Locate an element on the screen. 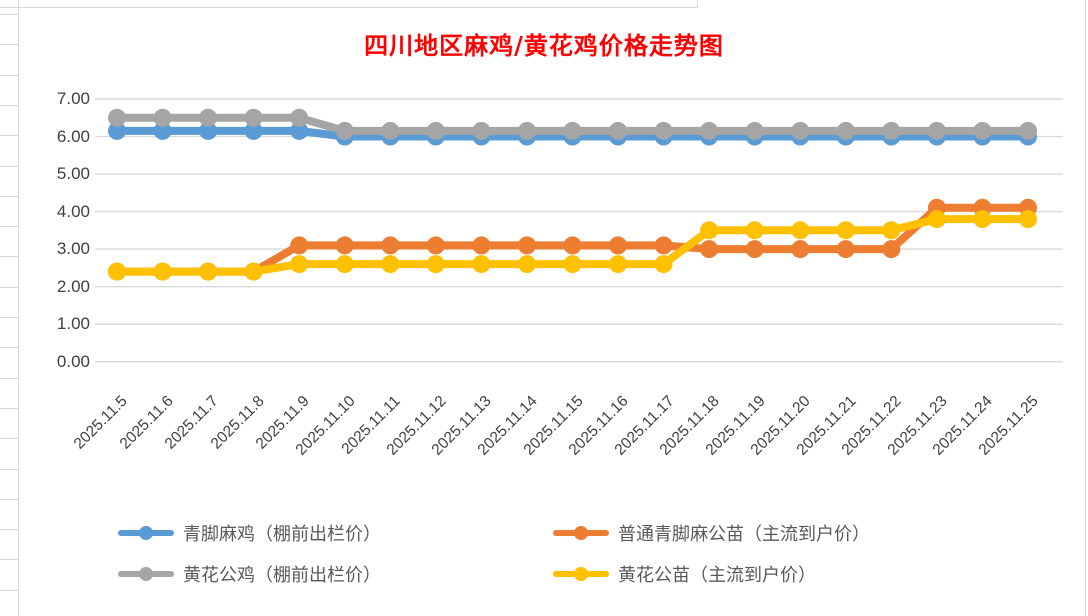 The height and width of the screenshot is (616, 1088). y-tick-label: 6.00 is located at coordinates (73, 136).